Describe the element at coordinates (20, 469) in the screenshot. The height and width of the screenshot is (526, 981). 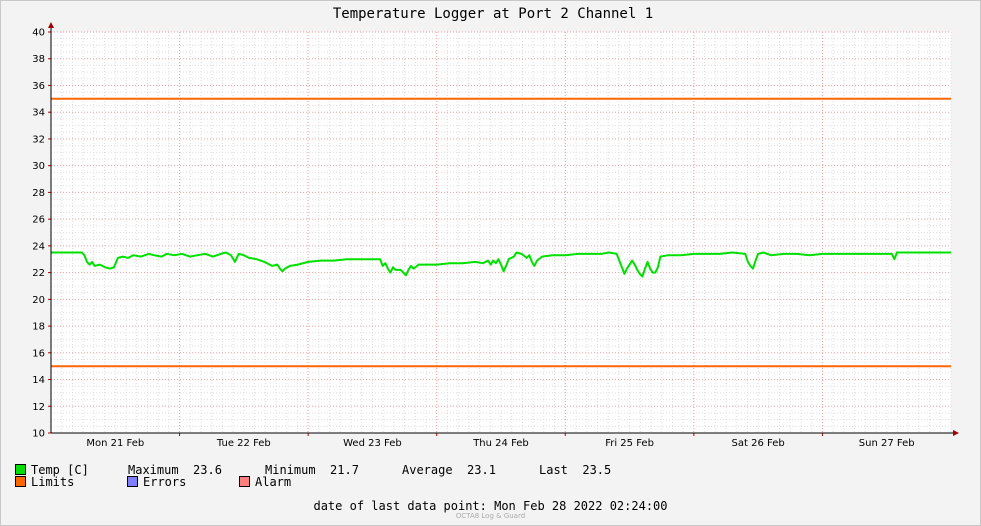
I see `temp-swatch` at that location.